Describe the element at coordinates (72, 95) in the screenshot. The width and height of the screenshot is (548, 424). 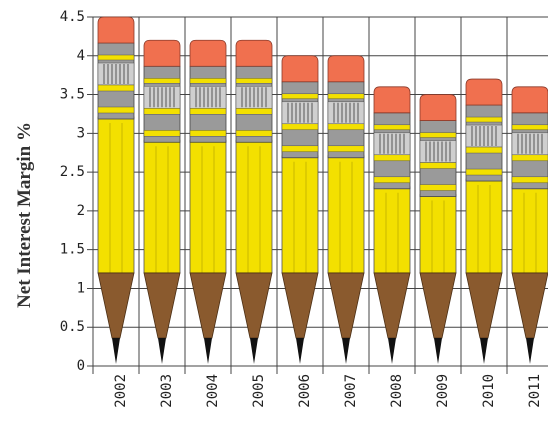
I see `y-tick-label: 3.5` at that location.